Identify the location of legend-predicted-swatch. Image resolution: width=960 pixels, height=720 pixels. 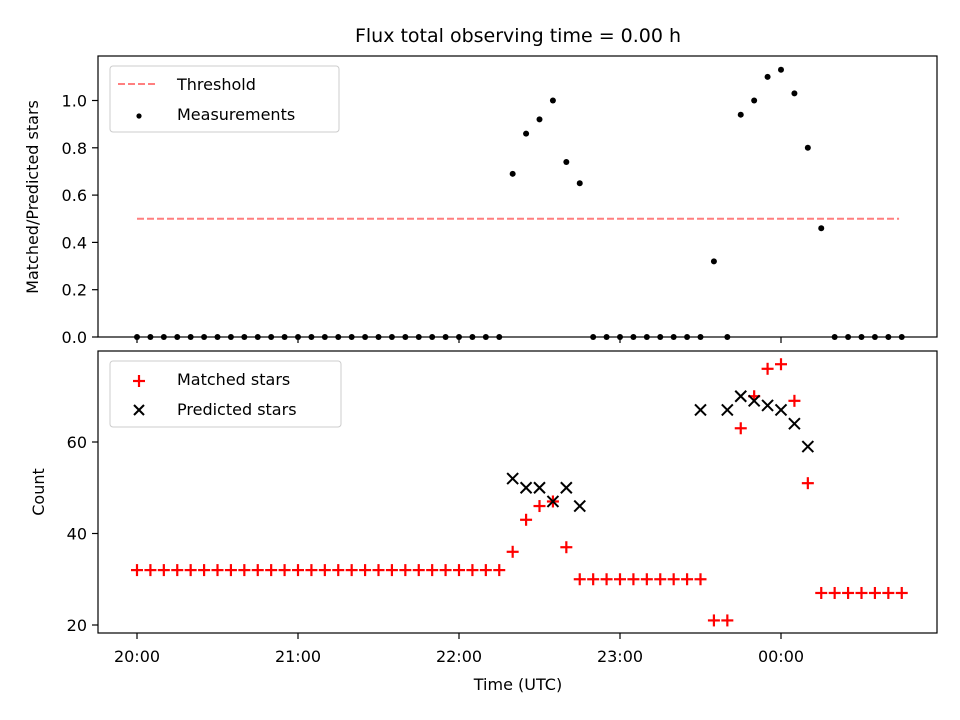
(139, 410).